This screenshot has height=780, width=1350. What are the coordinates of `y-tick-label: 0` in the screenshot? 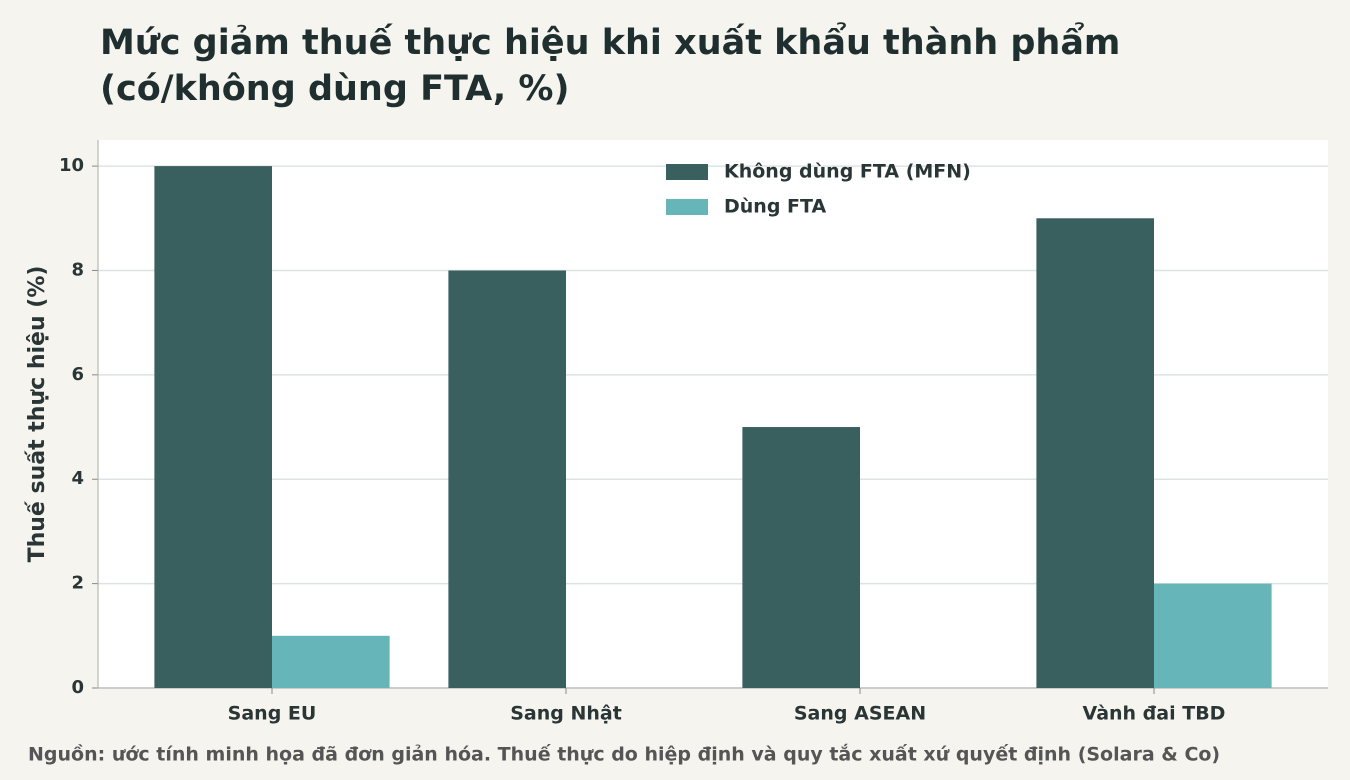 It's located at (77, 687).